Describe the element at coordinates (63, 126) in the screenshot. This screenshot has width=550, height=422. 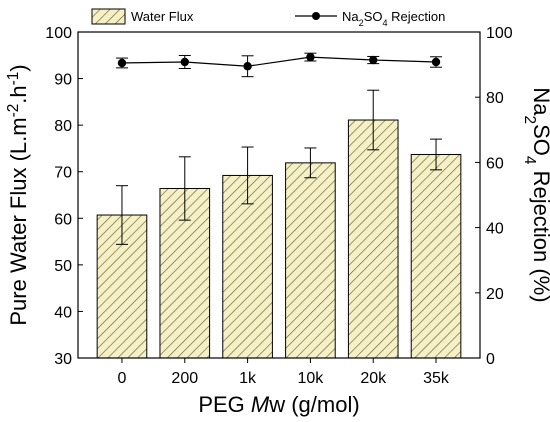
I see `left-tick-label: 80` at that location.